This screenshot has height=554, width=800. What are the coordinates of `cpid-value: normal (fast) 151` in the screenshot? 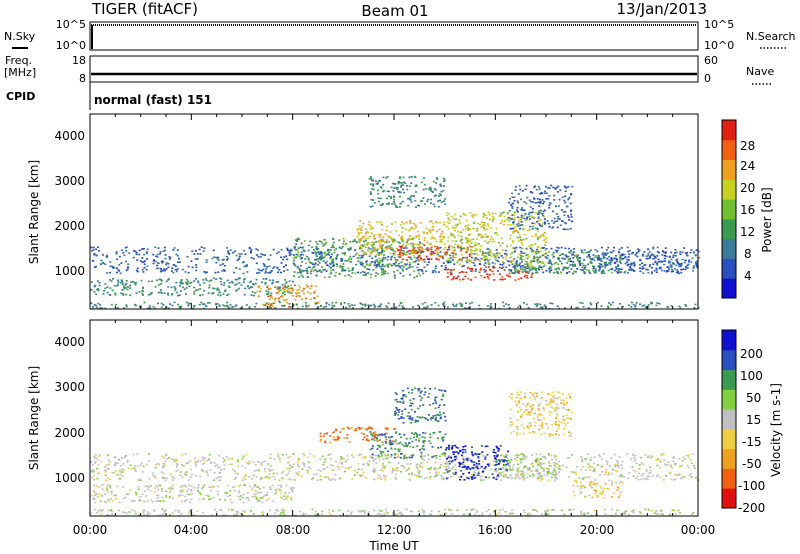 It's located at (153, 100).